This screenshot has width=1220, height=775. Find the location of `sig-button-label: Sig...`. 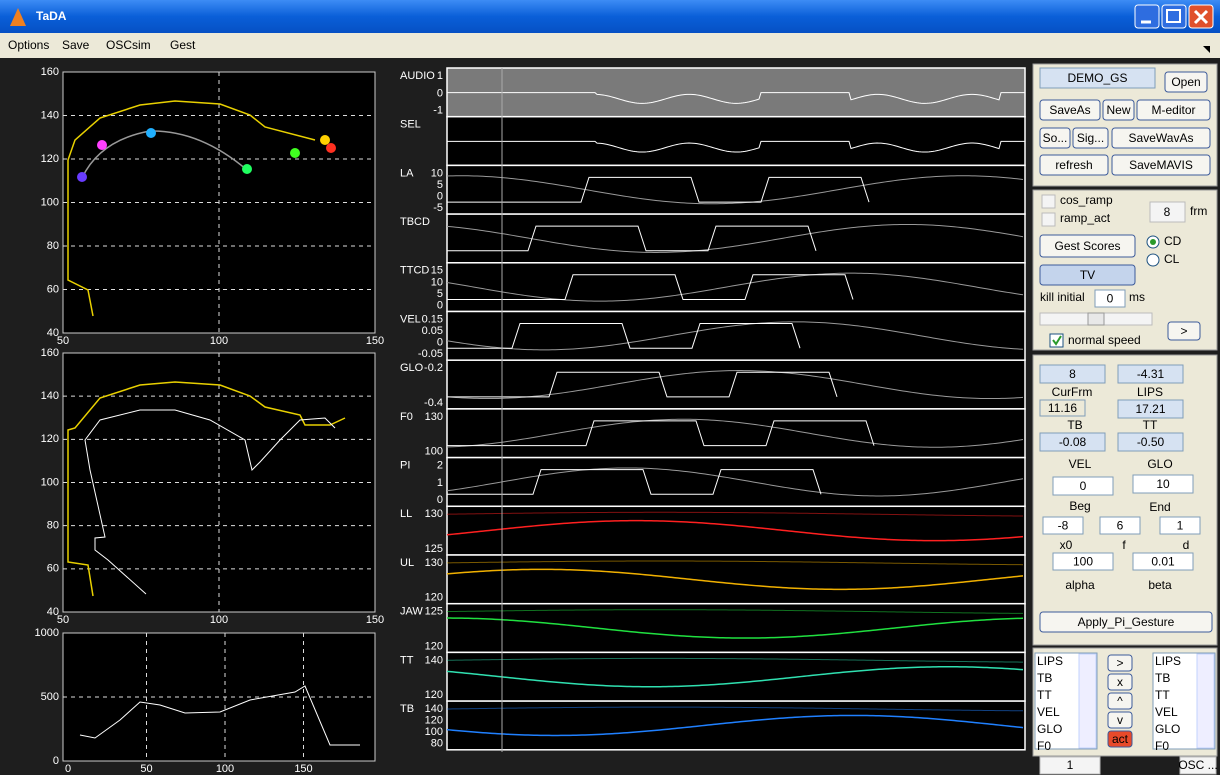

sig-button-label: Sig... is located at coordinates (1090, 138).